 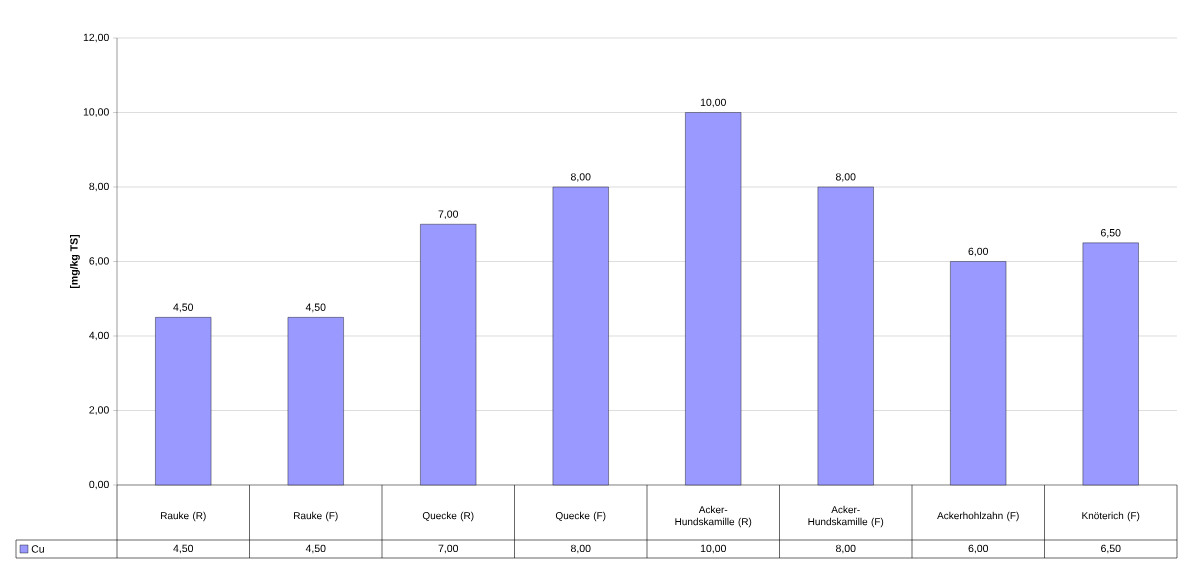 What do you see at coordinates (99, 336) in the screenshot?
I see `y-tick-label: 4,00` at bounding box center [99, 336].